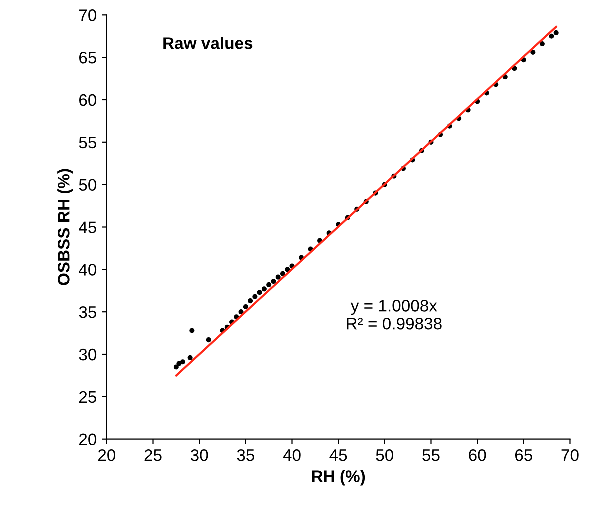  What do you see at coordinates (88, 440) in the screenshot?
I see `y-tick-label: 20` at bounding box center [88, 440].